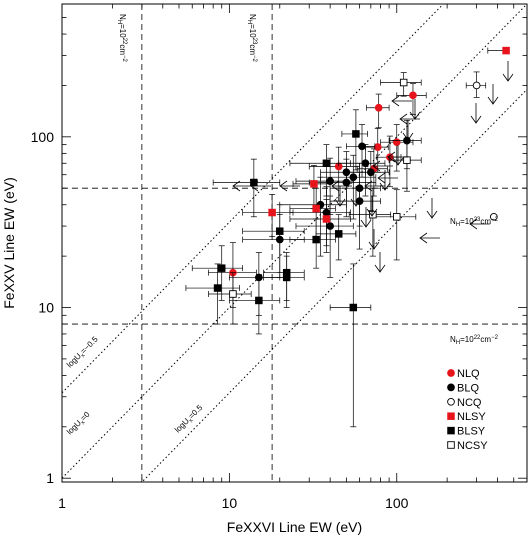 The width and height of the screenshot is (529, 545). I want to click on legend-item-ncsy: NCSY, so click(467, 446).